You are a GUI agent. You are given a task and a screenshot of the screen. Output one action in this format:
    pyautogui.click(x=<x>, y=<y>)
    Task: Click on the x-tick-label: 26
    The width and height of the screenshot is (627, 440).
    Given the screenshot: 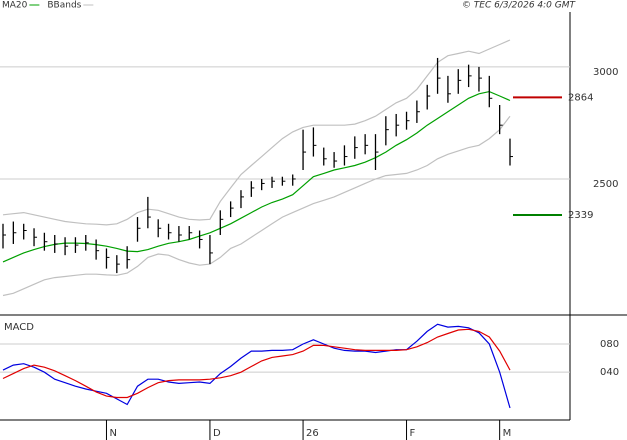 What is the action you would take?
    pyautogui.click(x=312, y=433)
    